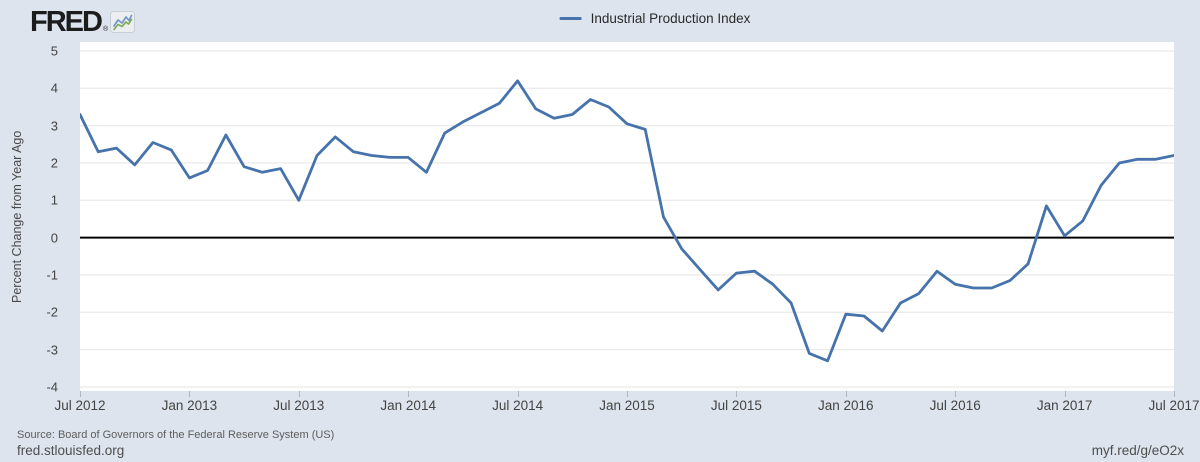 The image size is (1200, 462). I want to click on fred-site-link: fred.stlouisfed.org, so click(71, 450).